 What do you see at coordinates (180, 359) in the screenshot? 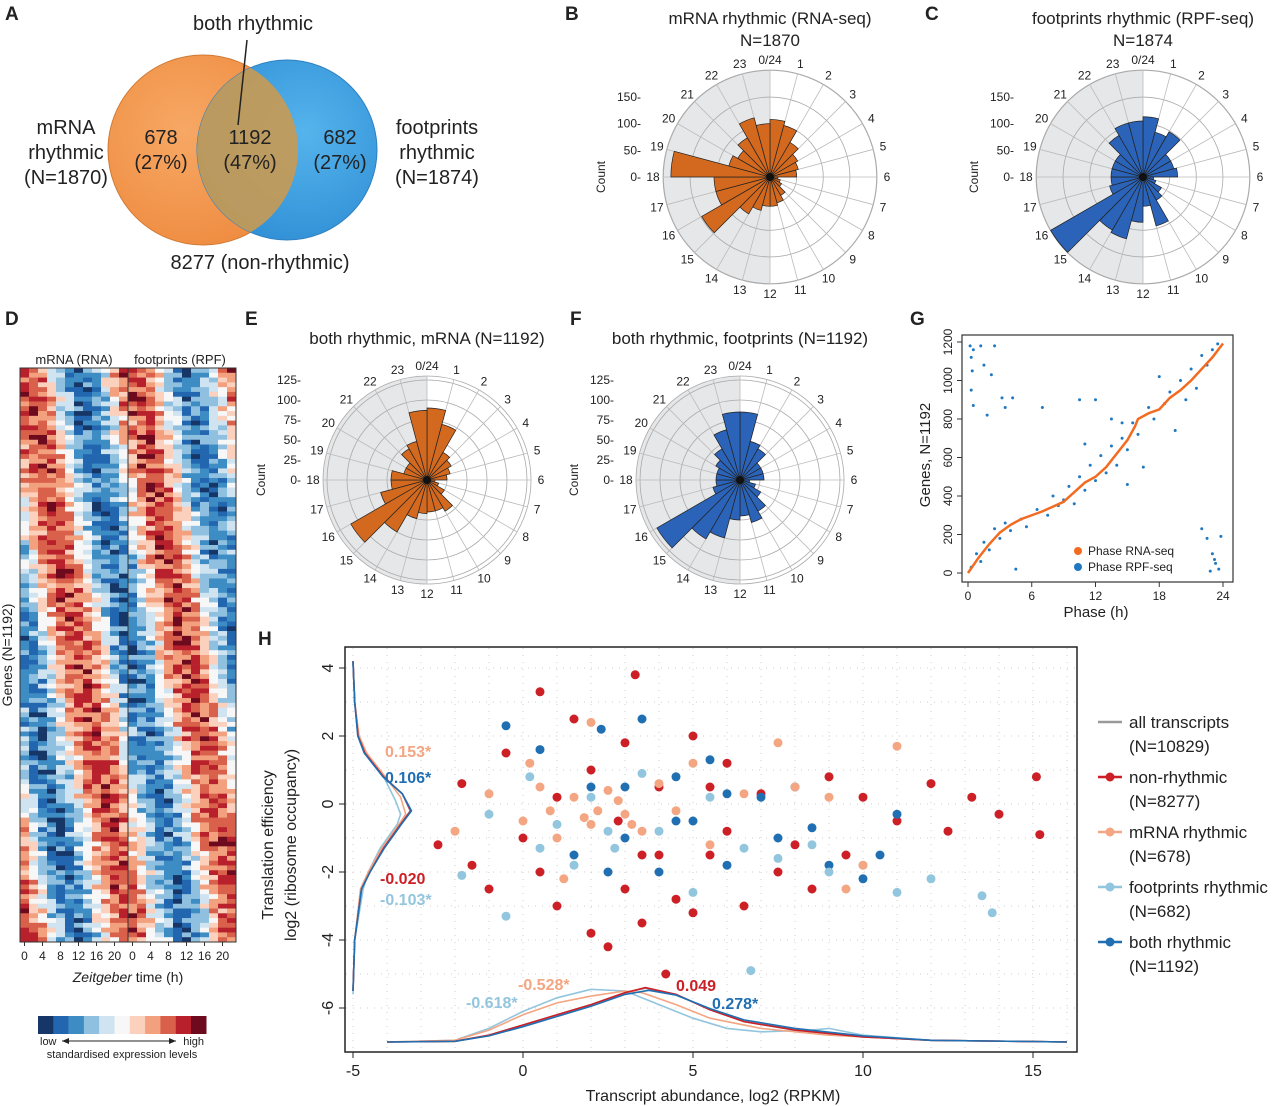
I see `heatmap-header-rpf: footprints (RPF)` at bounding box center [180, 359].